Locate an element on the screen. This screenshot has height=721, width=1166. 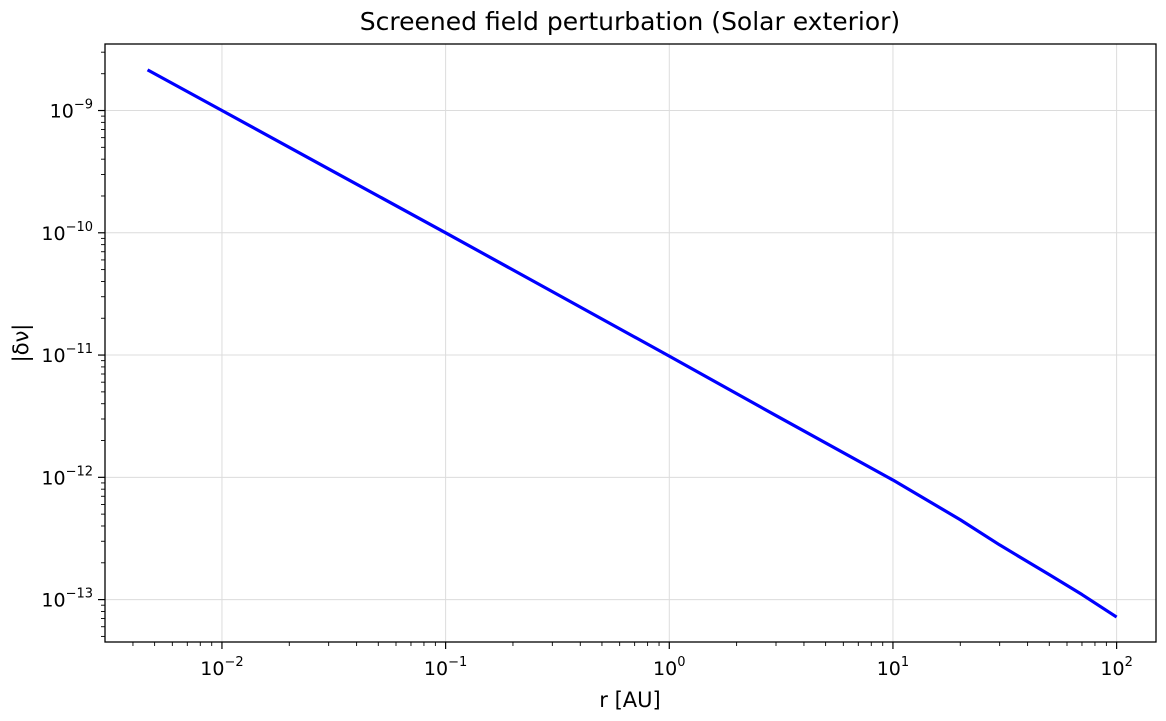
y-tick-label: 10−9 is located at coordinates (71, 110).